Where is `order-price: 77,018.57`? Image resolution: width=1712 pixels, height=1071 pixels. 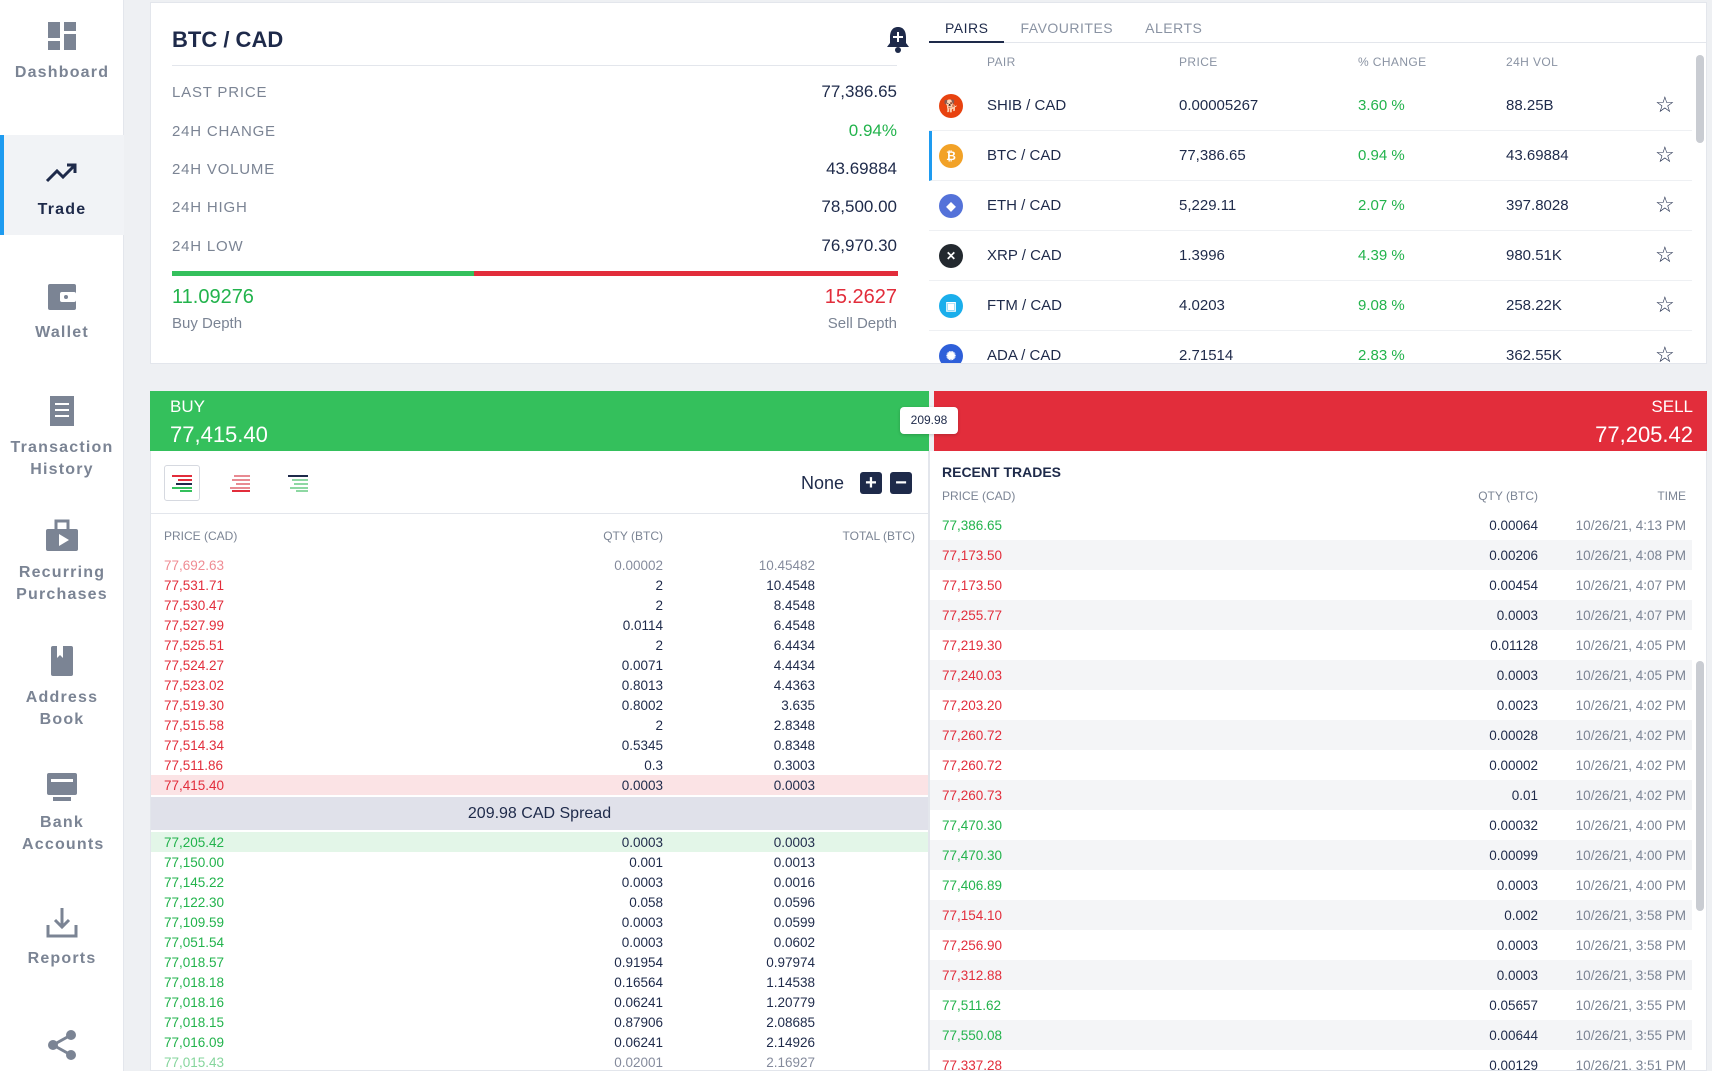
order-price: 77,018.57 is located at coordinates (194, 962).